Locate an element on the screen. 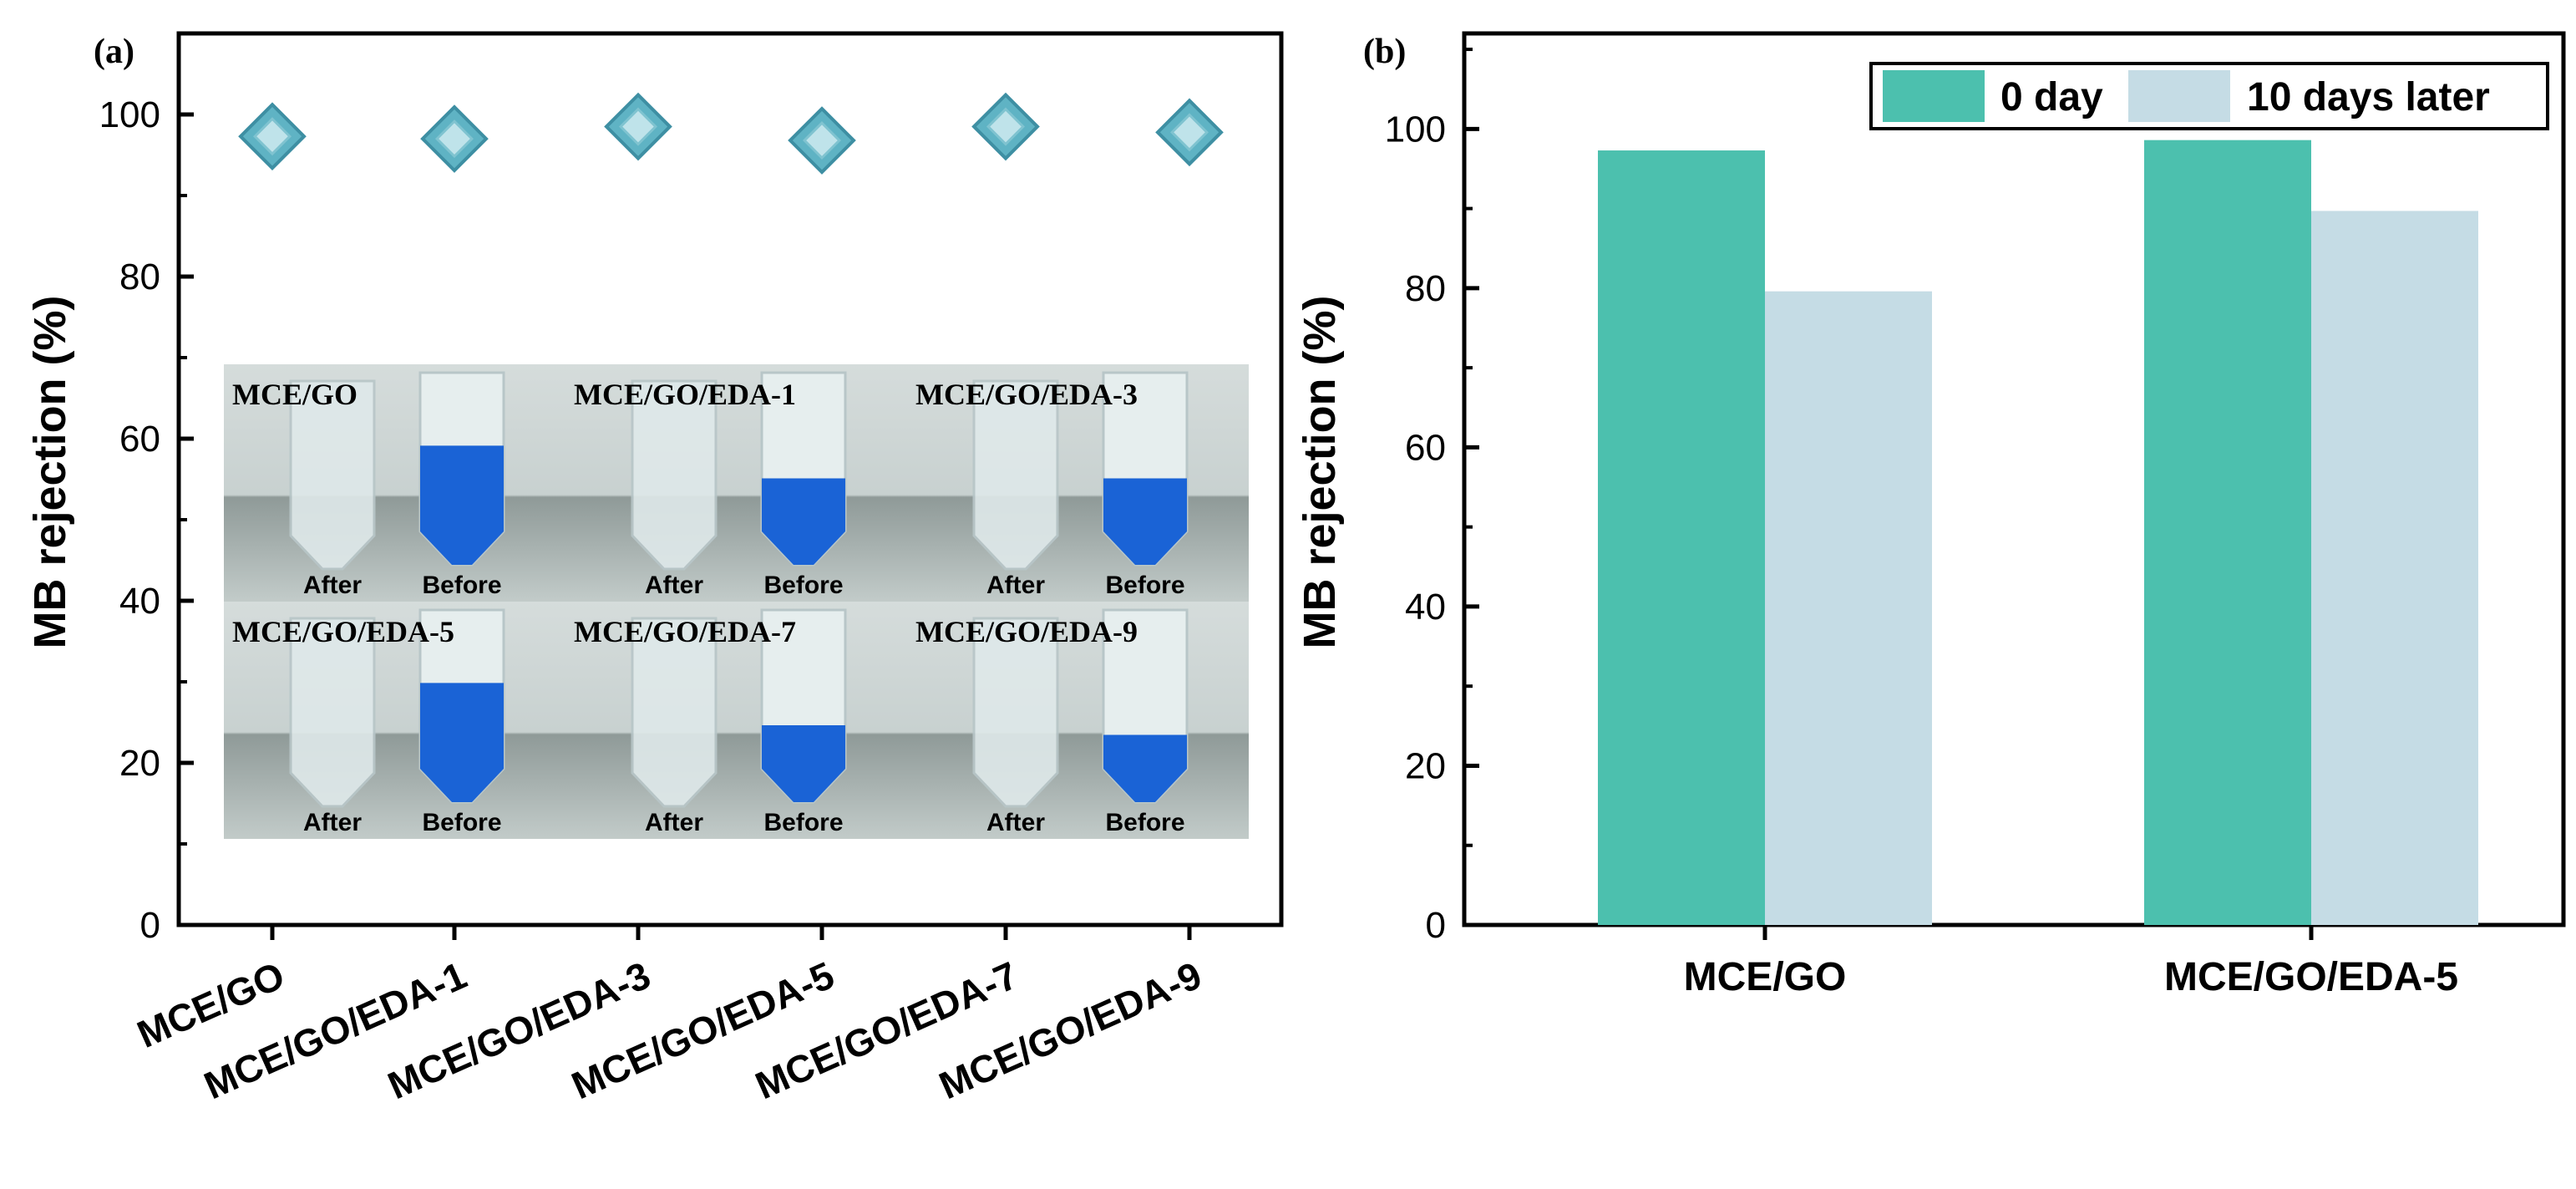 Image resolution: width=2576 pixels, height=1189 pixels. inset-photo-label: MCE/GO/EDA-1 is located at coordinates (685, 394).